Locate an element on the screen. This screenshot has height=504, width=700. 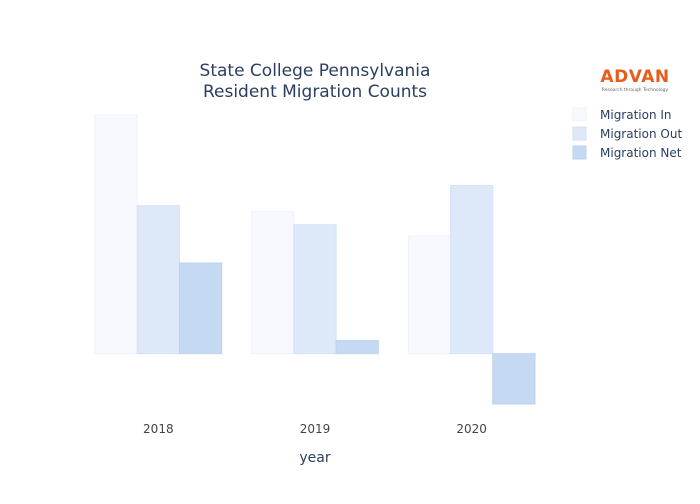
advan-logo: ADVAN Research through Technology is located at coordinates (634, 80).